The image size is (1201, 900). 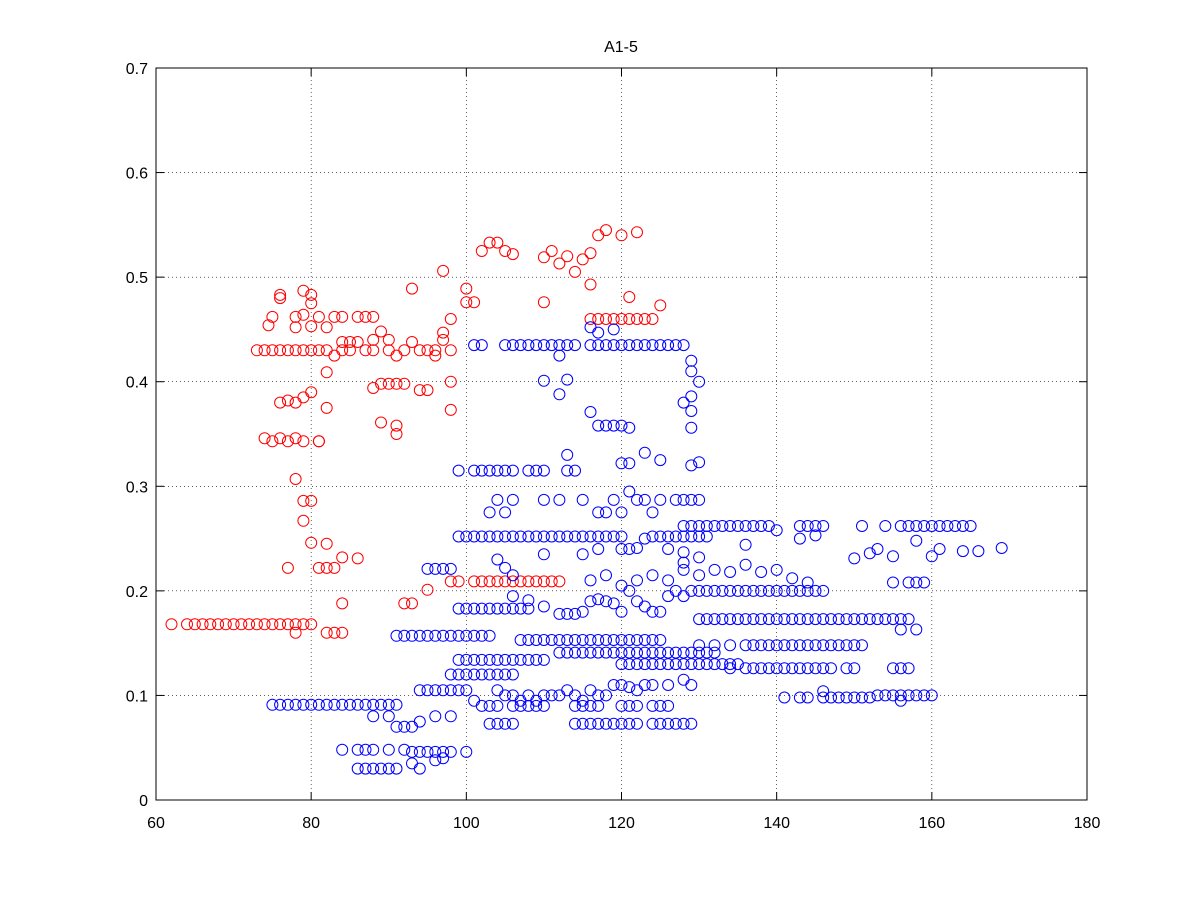 I want to click on y-tick-labels: 0 0.1 0.2 0.3 0.4 0.5 0.6 0.7, so click(x=137, y=435).